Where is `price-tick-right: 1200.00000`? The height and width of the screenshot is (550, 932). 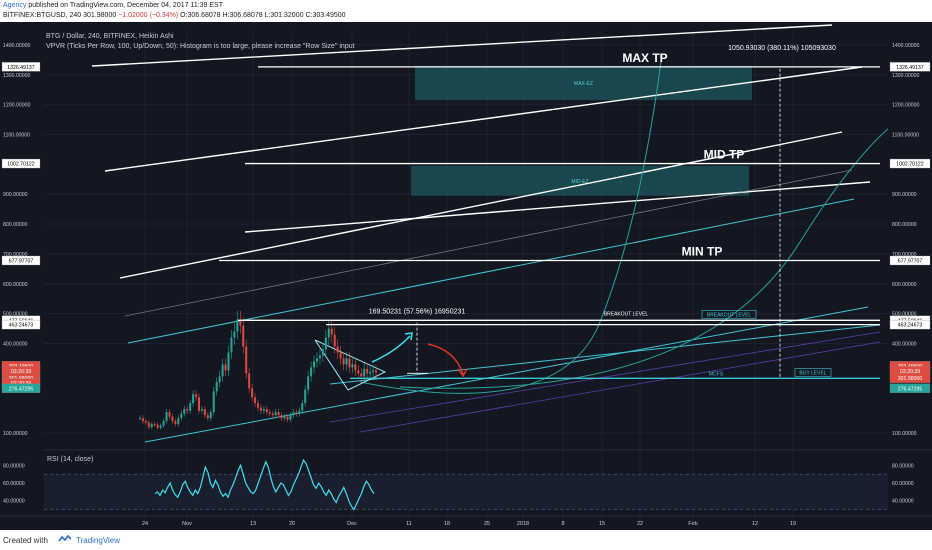
price-tick-right: 1200.00000 is located at coordinates (906, 106).